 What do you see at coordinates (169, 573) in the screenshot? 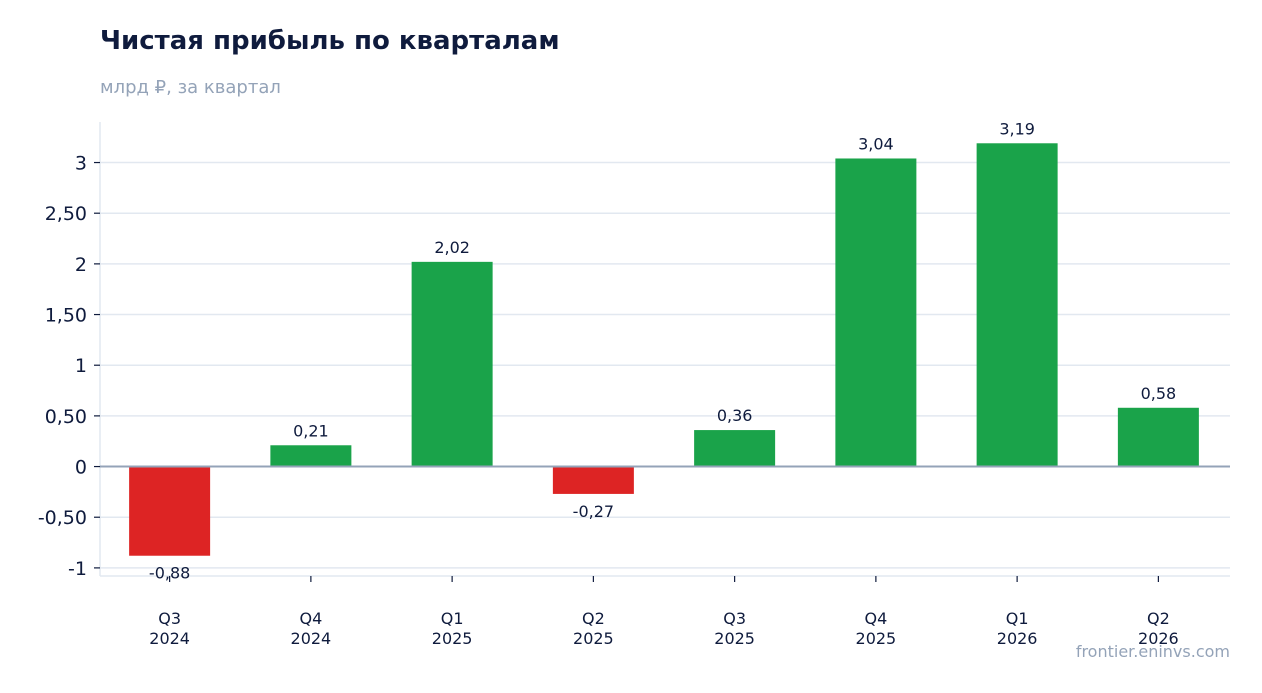
I see `data-label: -0,88` at bounding box center [169, 573].